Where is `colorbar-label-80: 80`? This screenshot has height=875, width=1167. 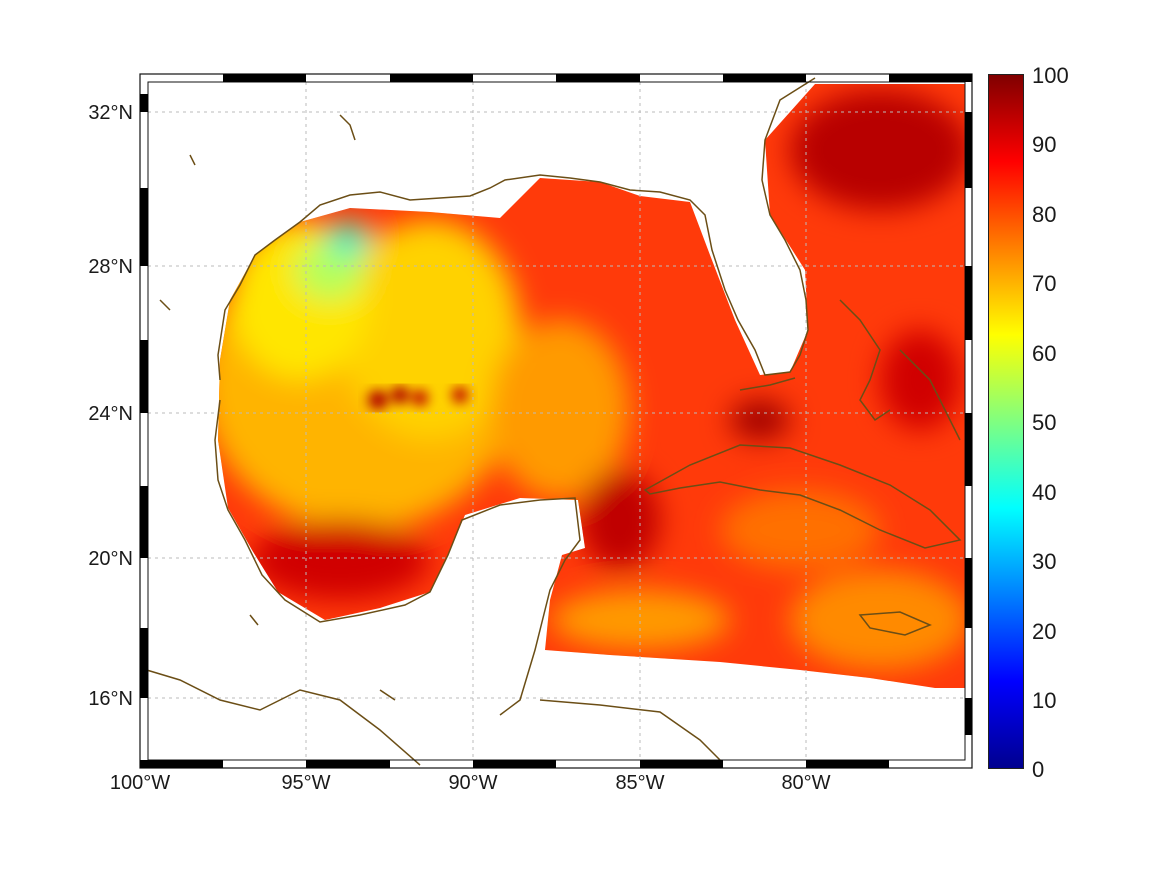
colorbar-label-80: 80 is located at coordinates (1044, 214).